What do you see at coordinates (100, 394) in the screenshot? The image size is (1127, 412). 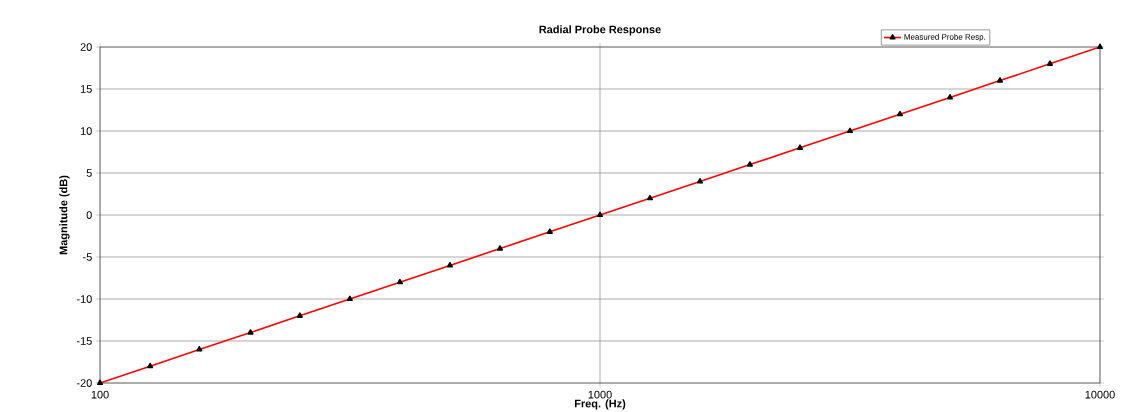 I see `x-tick-label: 100` at bounding box center [100, 394].